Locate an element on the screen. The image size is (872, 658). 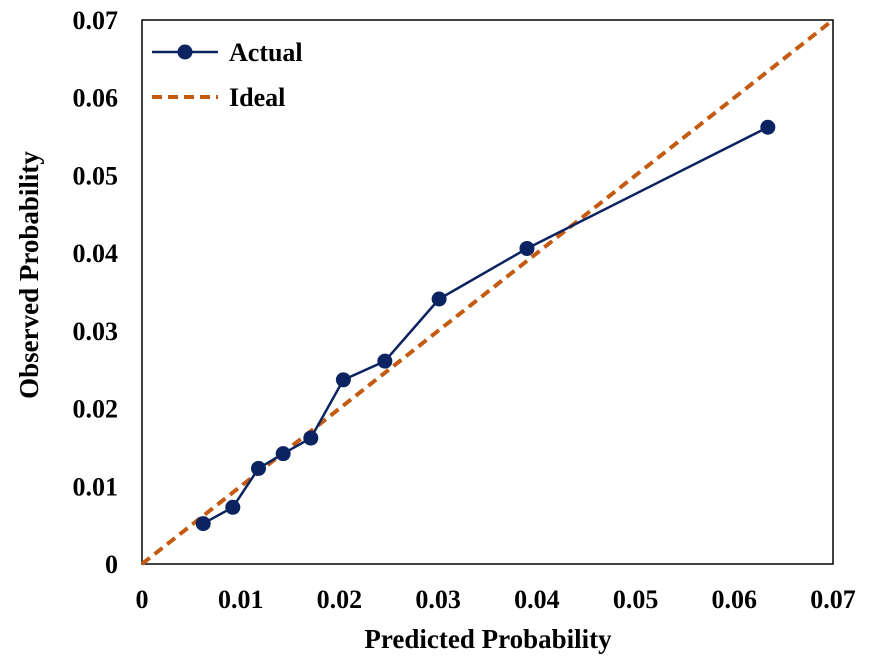
legend-actual-label: Actual is located at coordinates (266, 52).